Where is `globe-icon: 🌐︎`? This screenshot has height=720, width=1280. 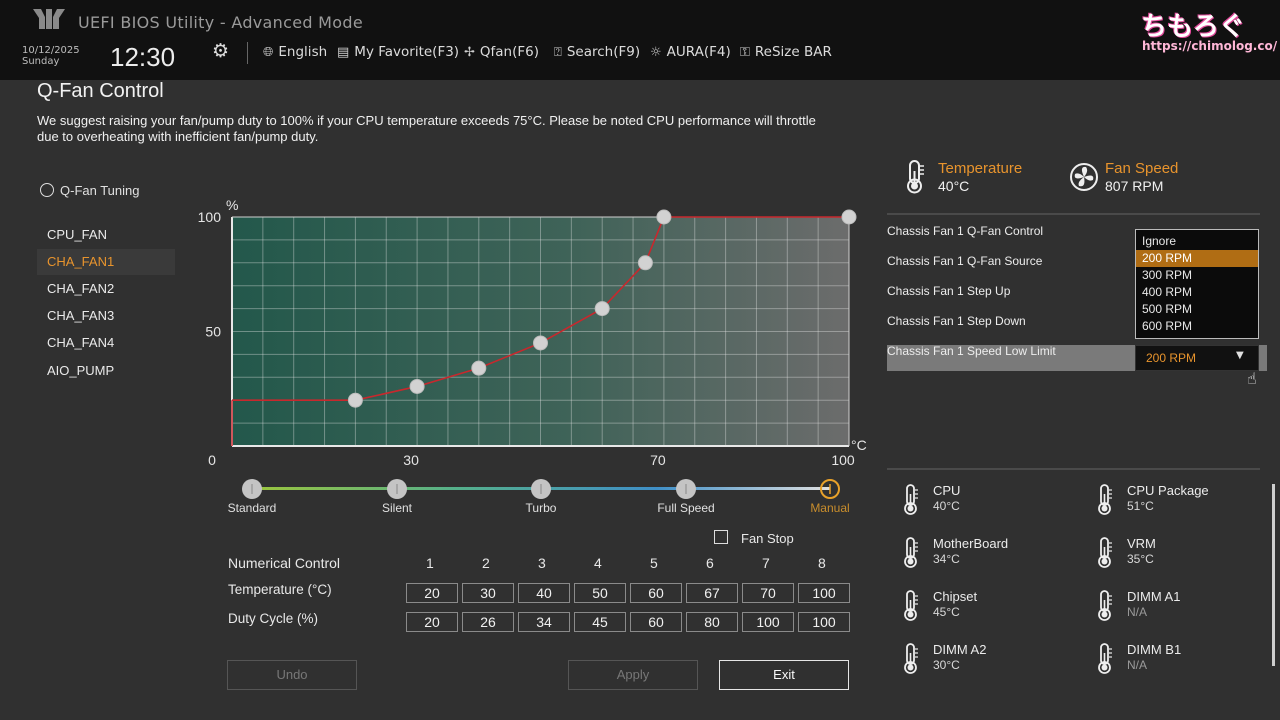
globe-icon: 🌐︎ is located at coordinates (268, 52).